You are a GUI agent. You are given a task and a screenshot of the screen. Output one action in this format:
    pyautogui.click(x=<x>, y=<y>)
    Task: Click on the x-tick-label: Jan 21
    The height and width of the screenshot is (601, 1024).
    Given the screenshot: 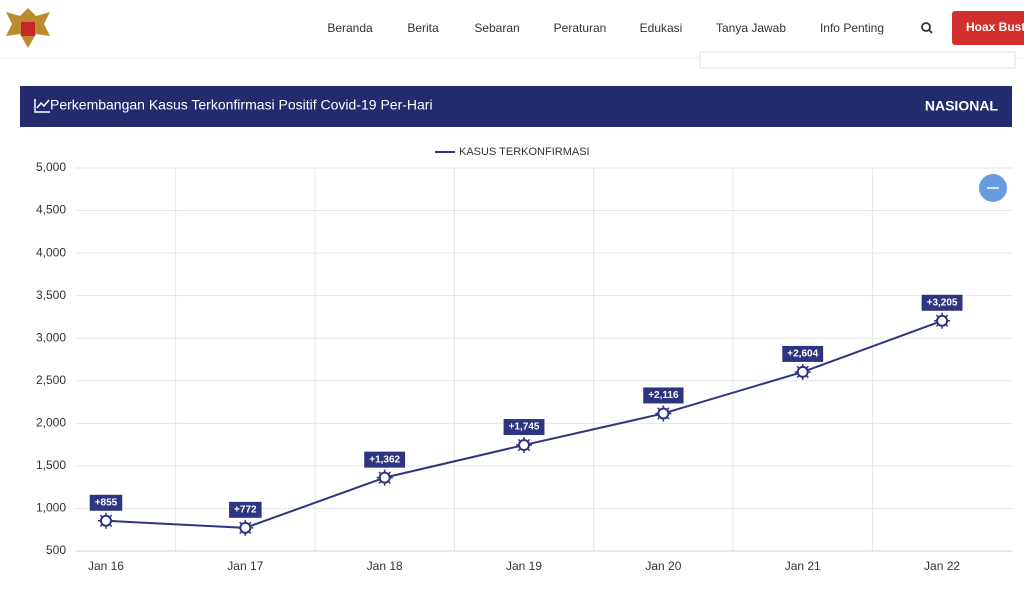 What is the action you would take?
    pyautogui.click(x=803, y=566)
    